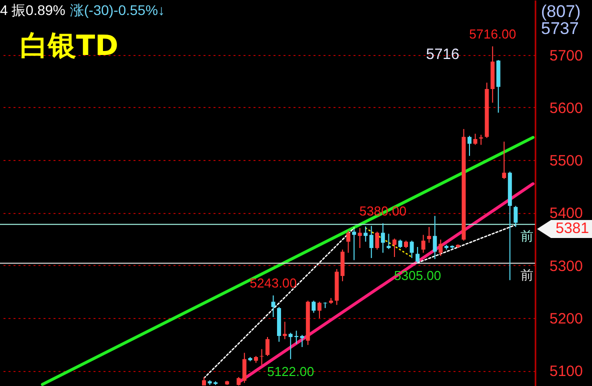  I want to click on text: 5381, so click(564, 229).